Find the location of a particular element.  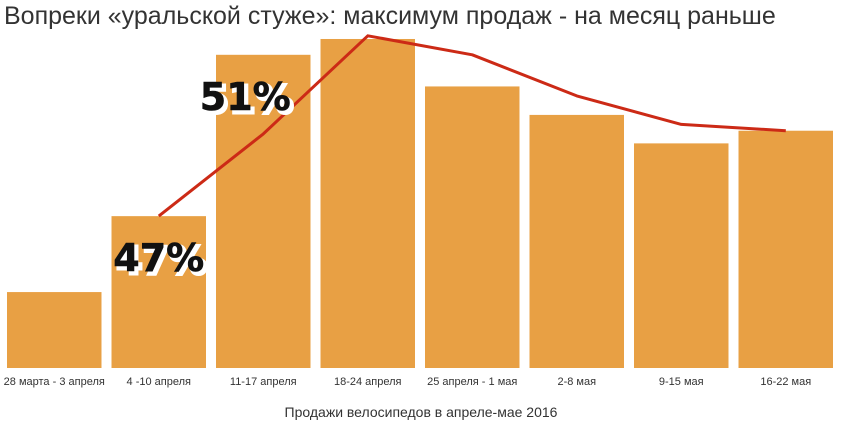

annotation-1: 47% is located at coordinates (158, 258).